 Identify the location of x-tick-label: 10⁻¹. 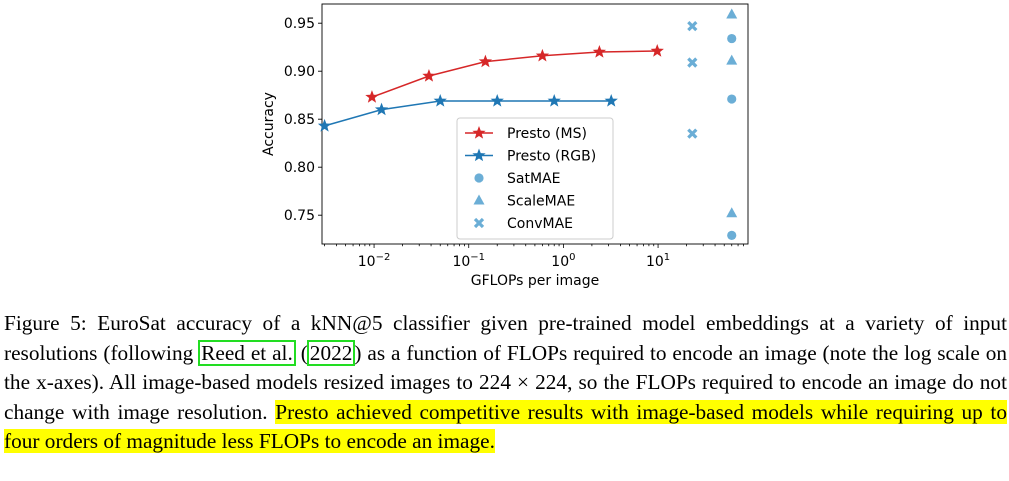
(468, 261).